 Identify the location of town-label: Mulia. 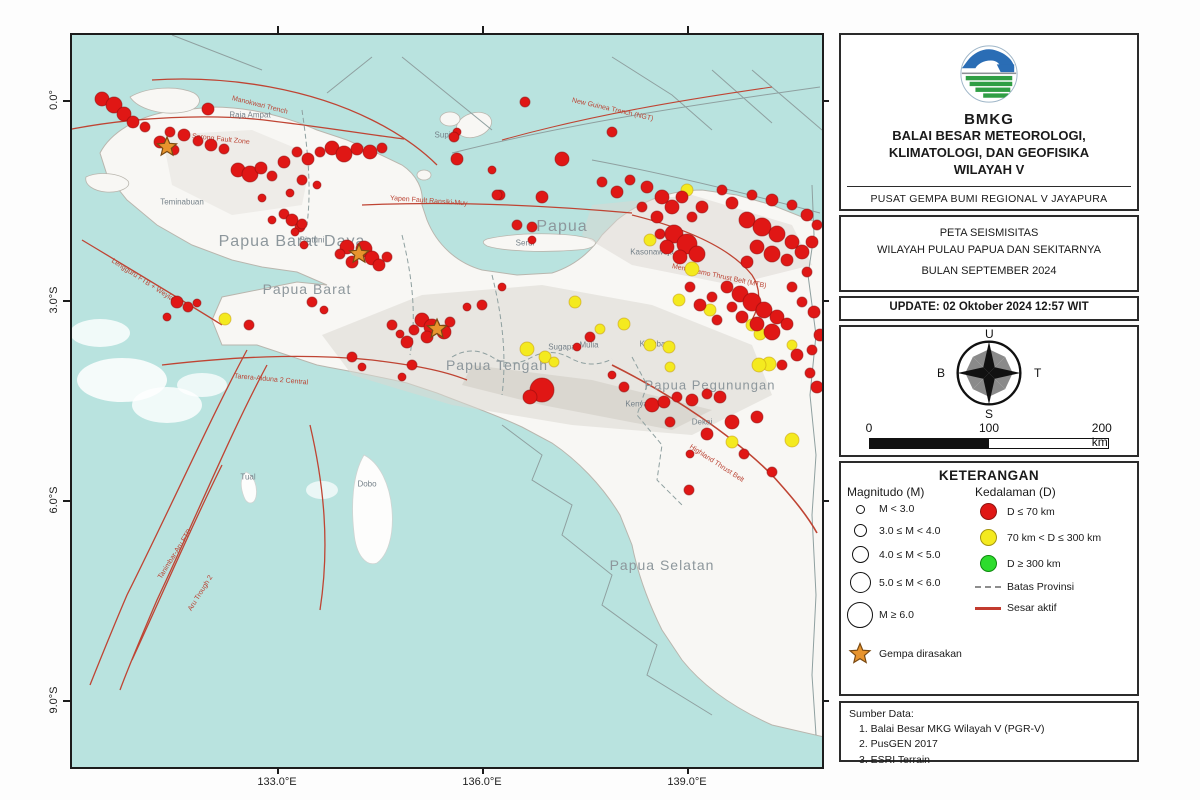
(589, 345).